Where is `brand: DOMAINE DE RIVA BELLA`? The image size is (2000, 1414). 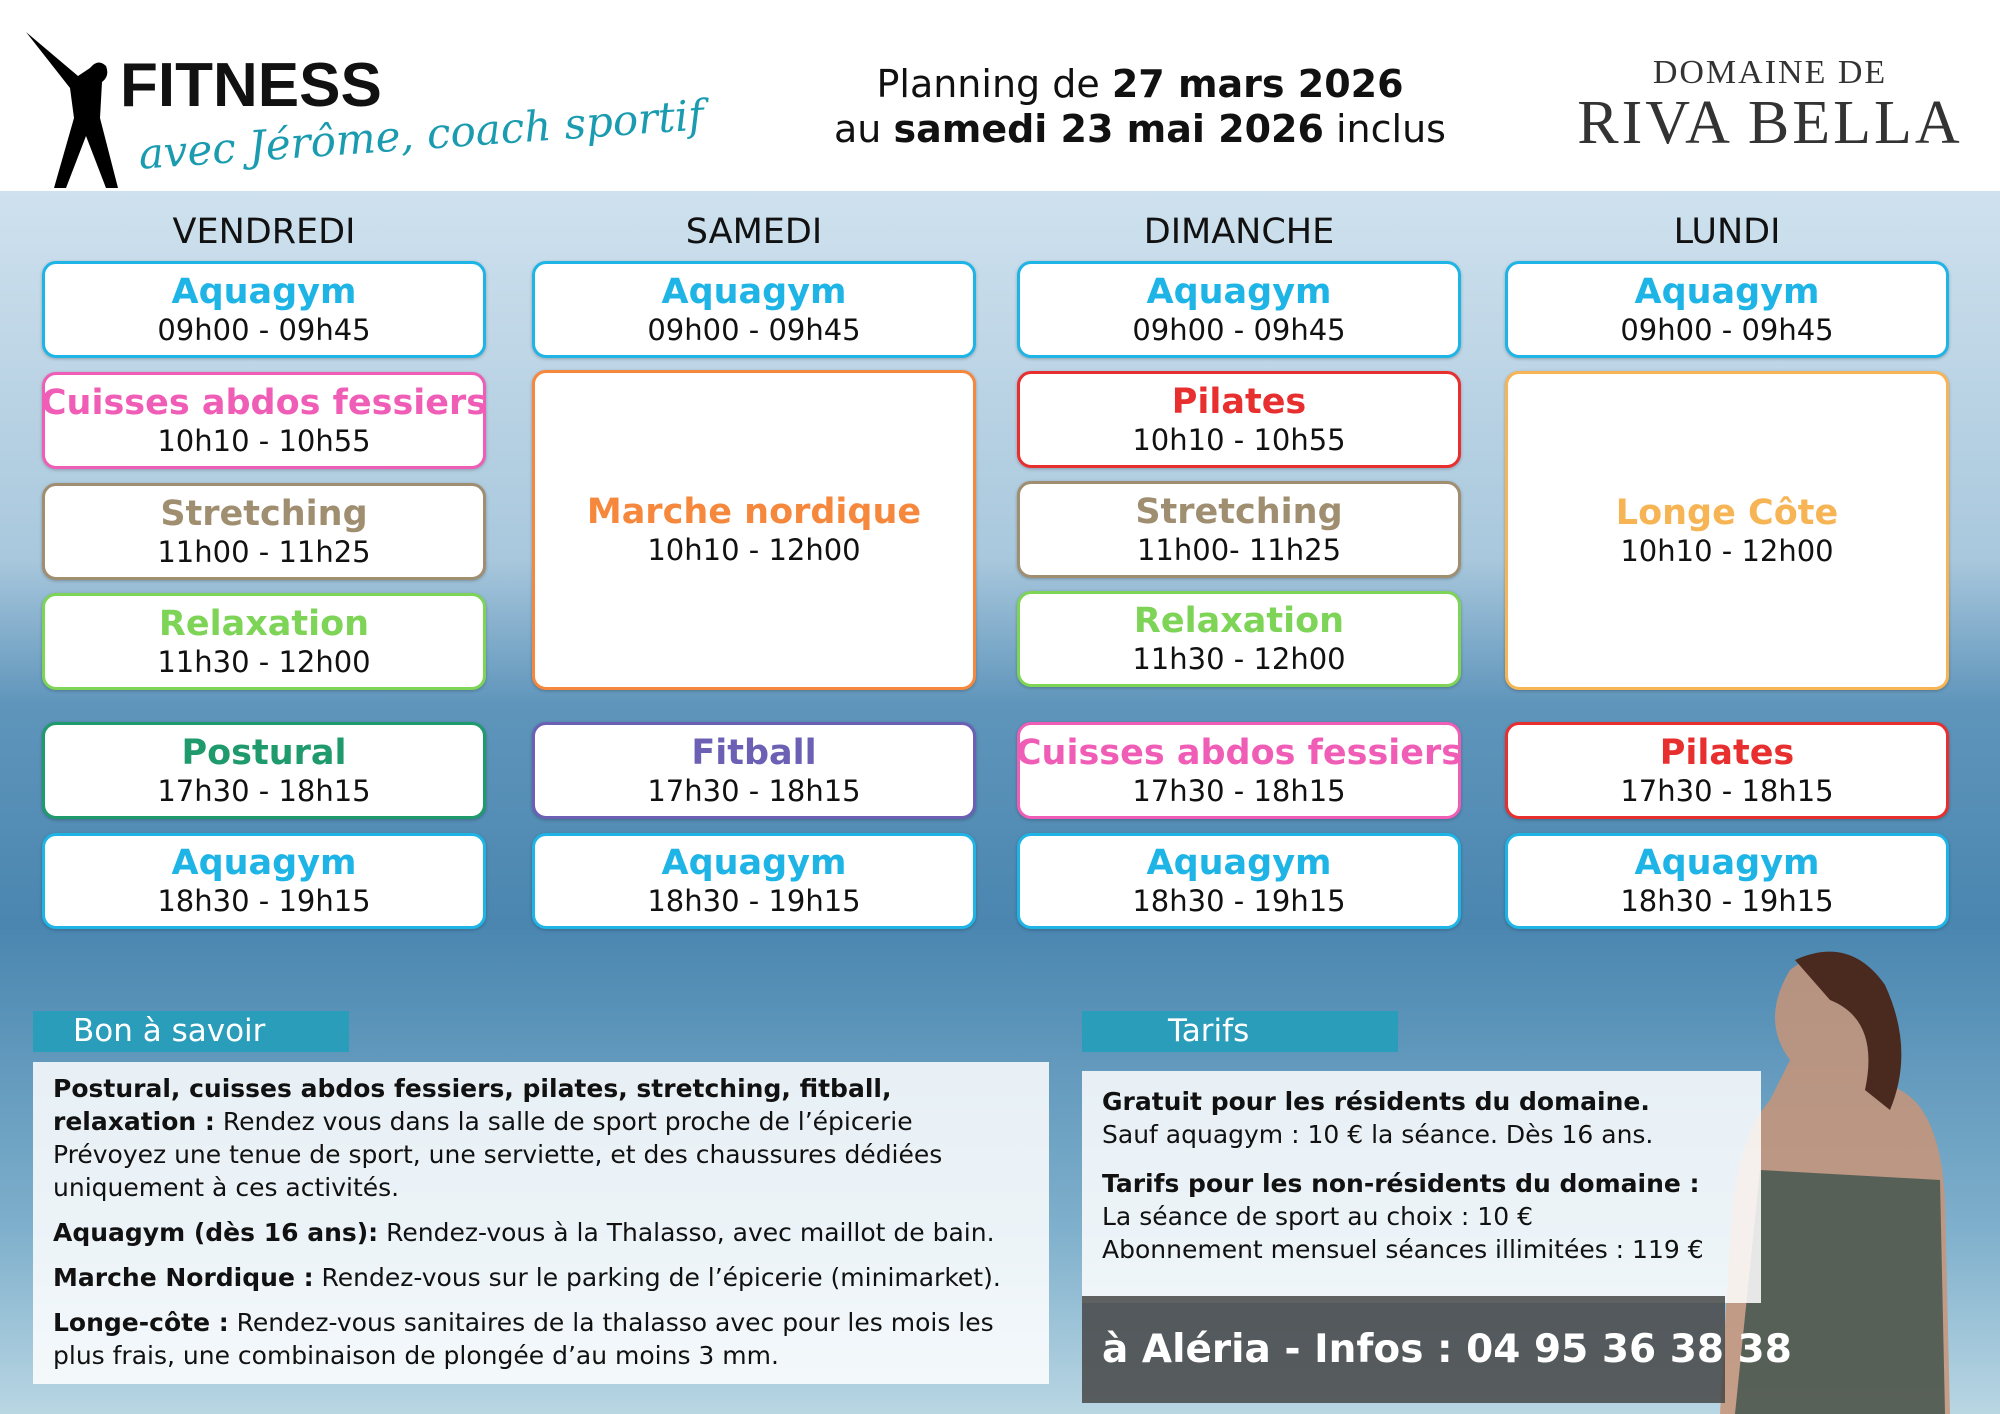
brand: DOMAINE DE RIVA BELLA is located at coordinates (1770, 104).